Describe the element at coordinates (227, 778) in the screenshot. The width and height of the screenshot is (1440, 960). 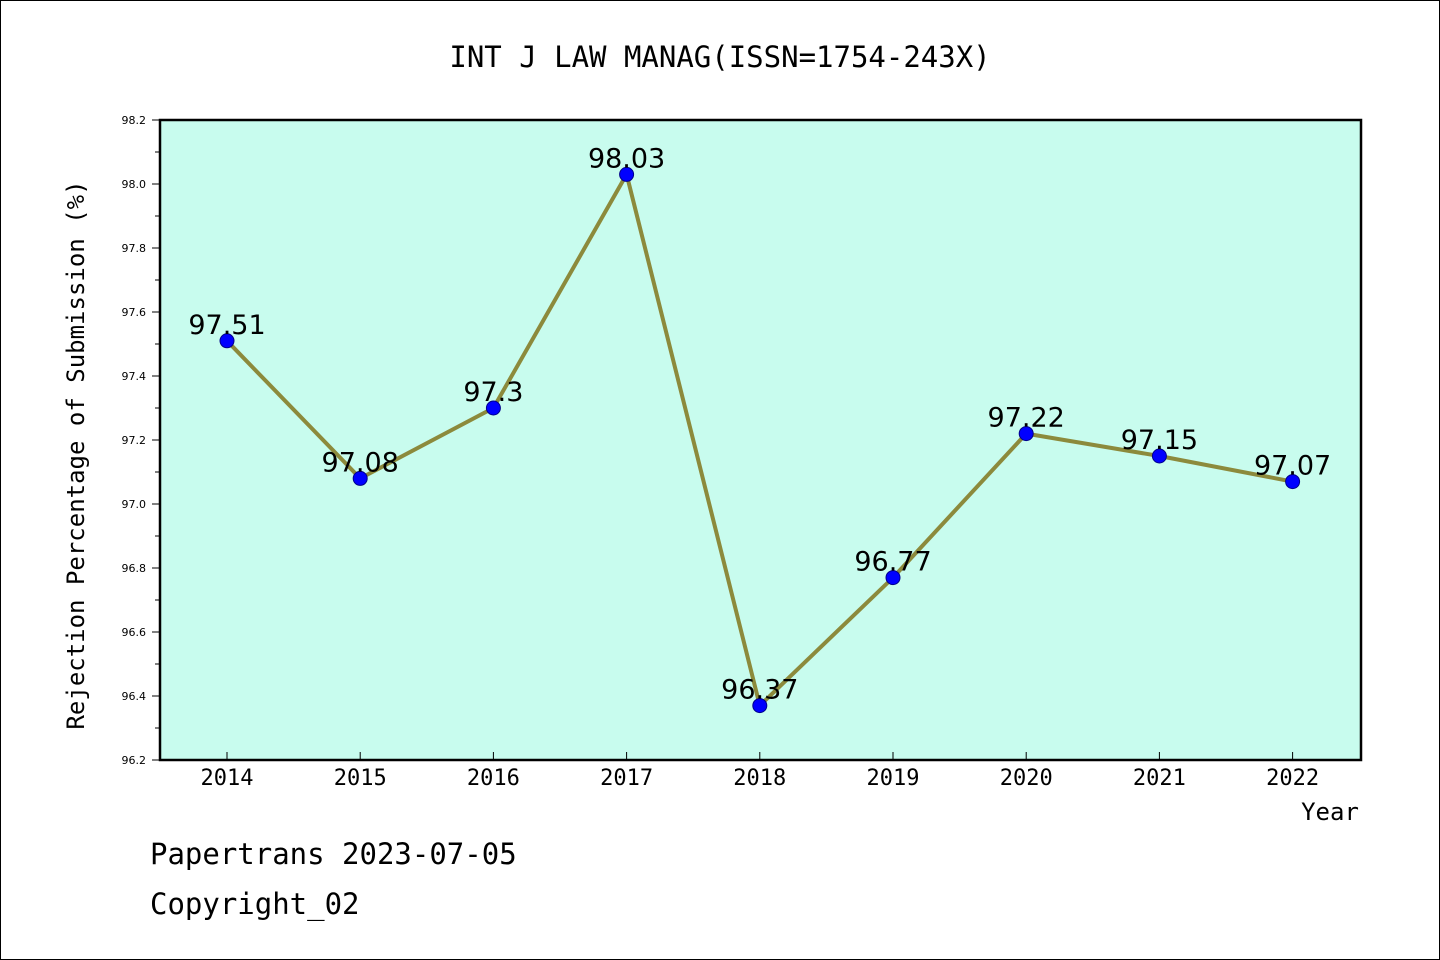
I see `x-tick-label: 2014` at that location.